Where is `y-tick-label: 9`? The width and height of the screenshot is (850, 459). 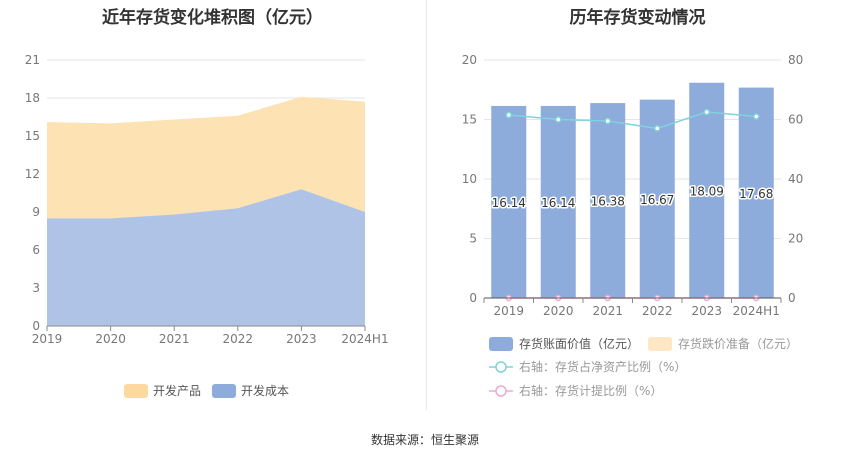 y-tick-label: 9 is located at coordinates (36, 212).